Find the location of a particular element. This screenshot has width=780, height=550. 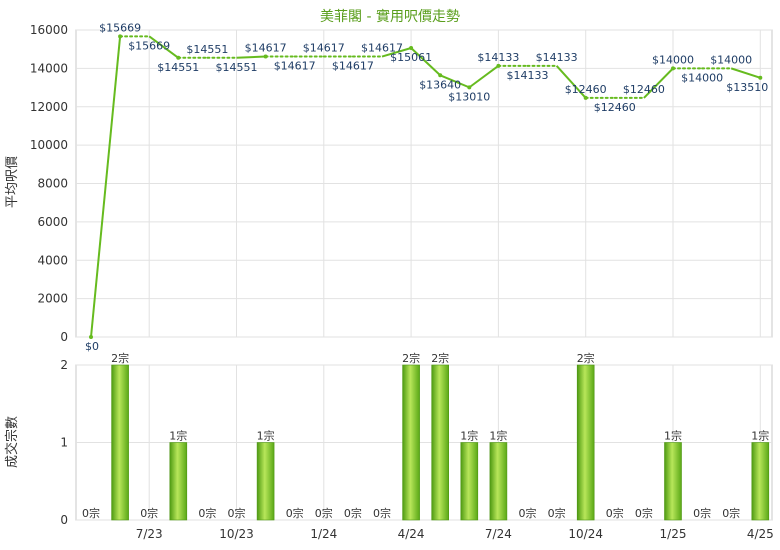

chart-title: 美菲閣 - 實用呎價走勢 is located at coordinates (390, 17).